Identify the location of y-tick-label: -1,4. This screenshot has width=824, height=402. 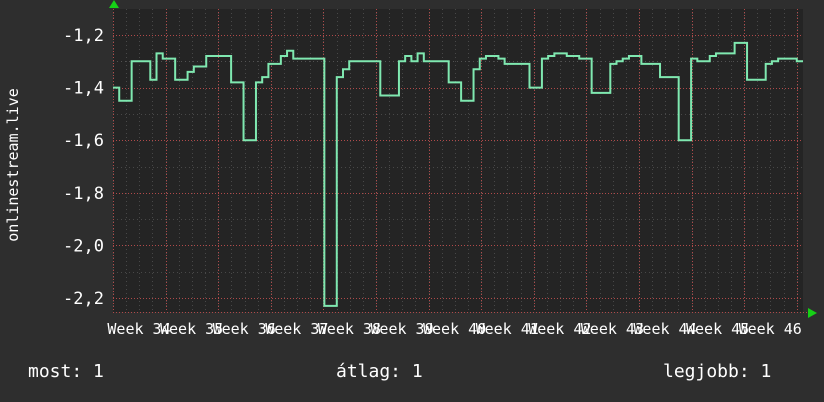
(83, 89).